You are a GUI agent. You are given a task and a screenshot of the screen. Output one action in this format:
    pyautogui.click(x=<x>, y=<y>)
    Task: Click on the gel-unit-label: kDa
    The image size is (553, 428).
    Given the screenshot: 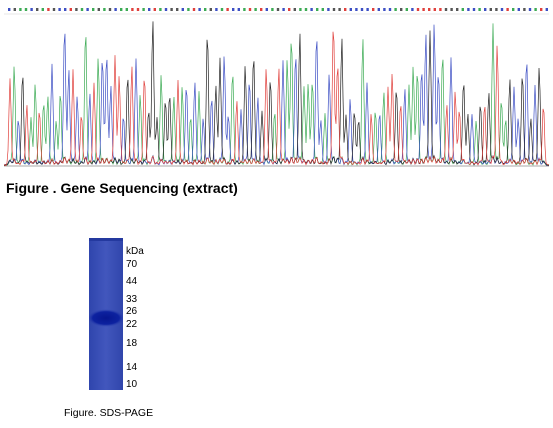 What is the action you would take?
    pyautogui.click(x=135, y=251)
    